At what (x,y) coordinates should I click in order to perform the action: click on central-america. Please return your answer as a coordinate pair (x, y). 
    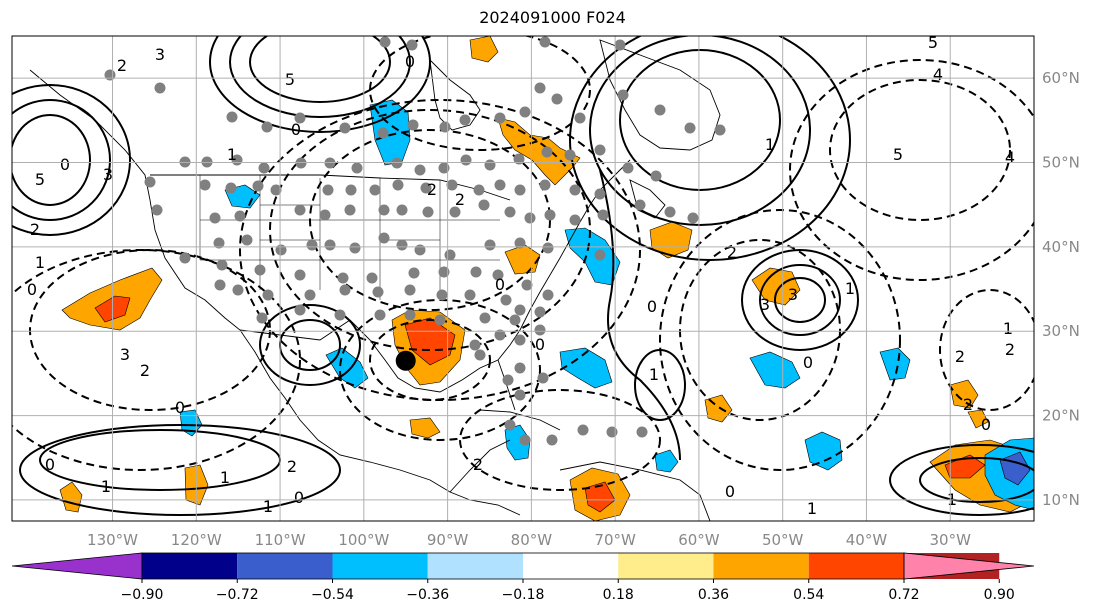
    Looking at the image, I should click on (480, 466).